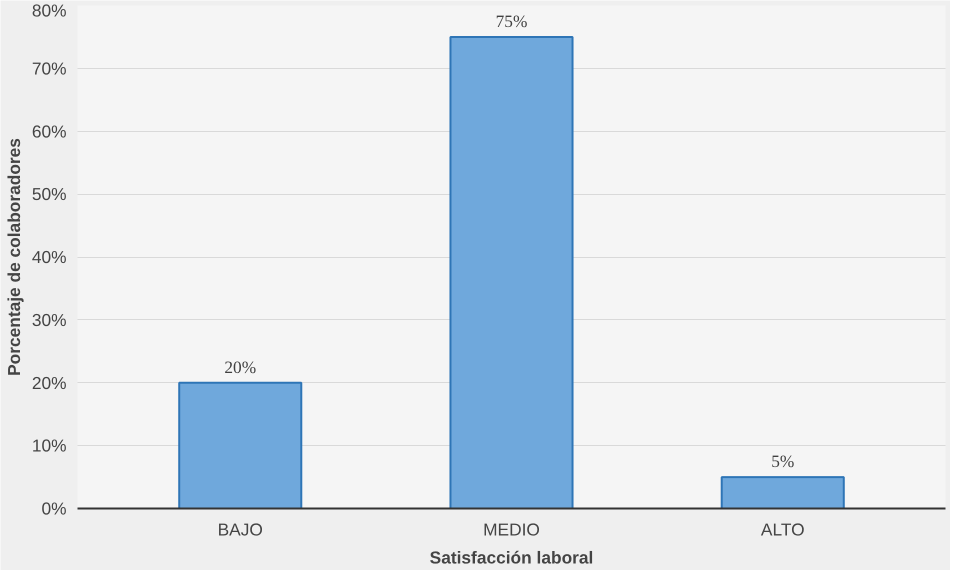  What do you see at coordinates (49, 194) in the screenshot?
I see `y-tick-label: 50%` at bounding box center [49, 194].